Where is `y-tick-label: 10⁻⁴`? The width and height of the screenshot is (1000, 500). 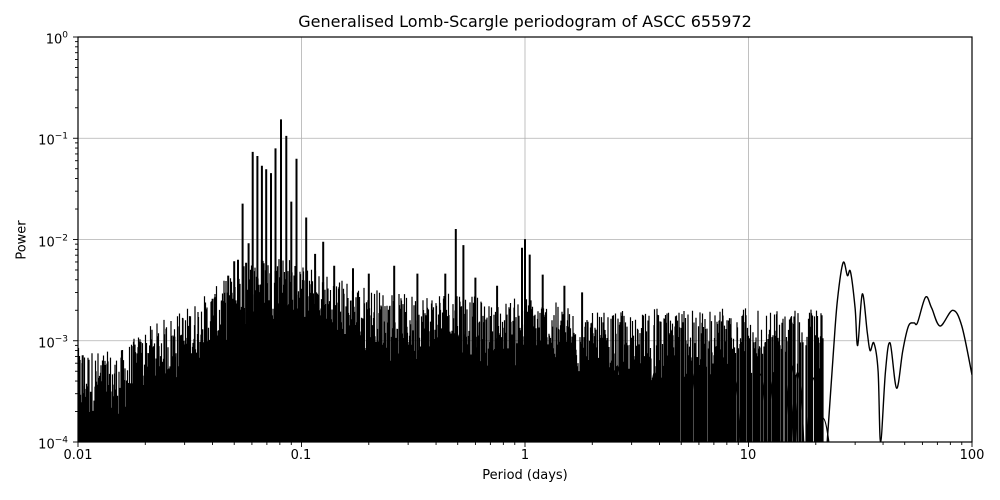 y-tick-label: 10⁻⁴ is located at coordinates (53, 444).